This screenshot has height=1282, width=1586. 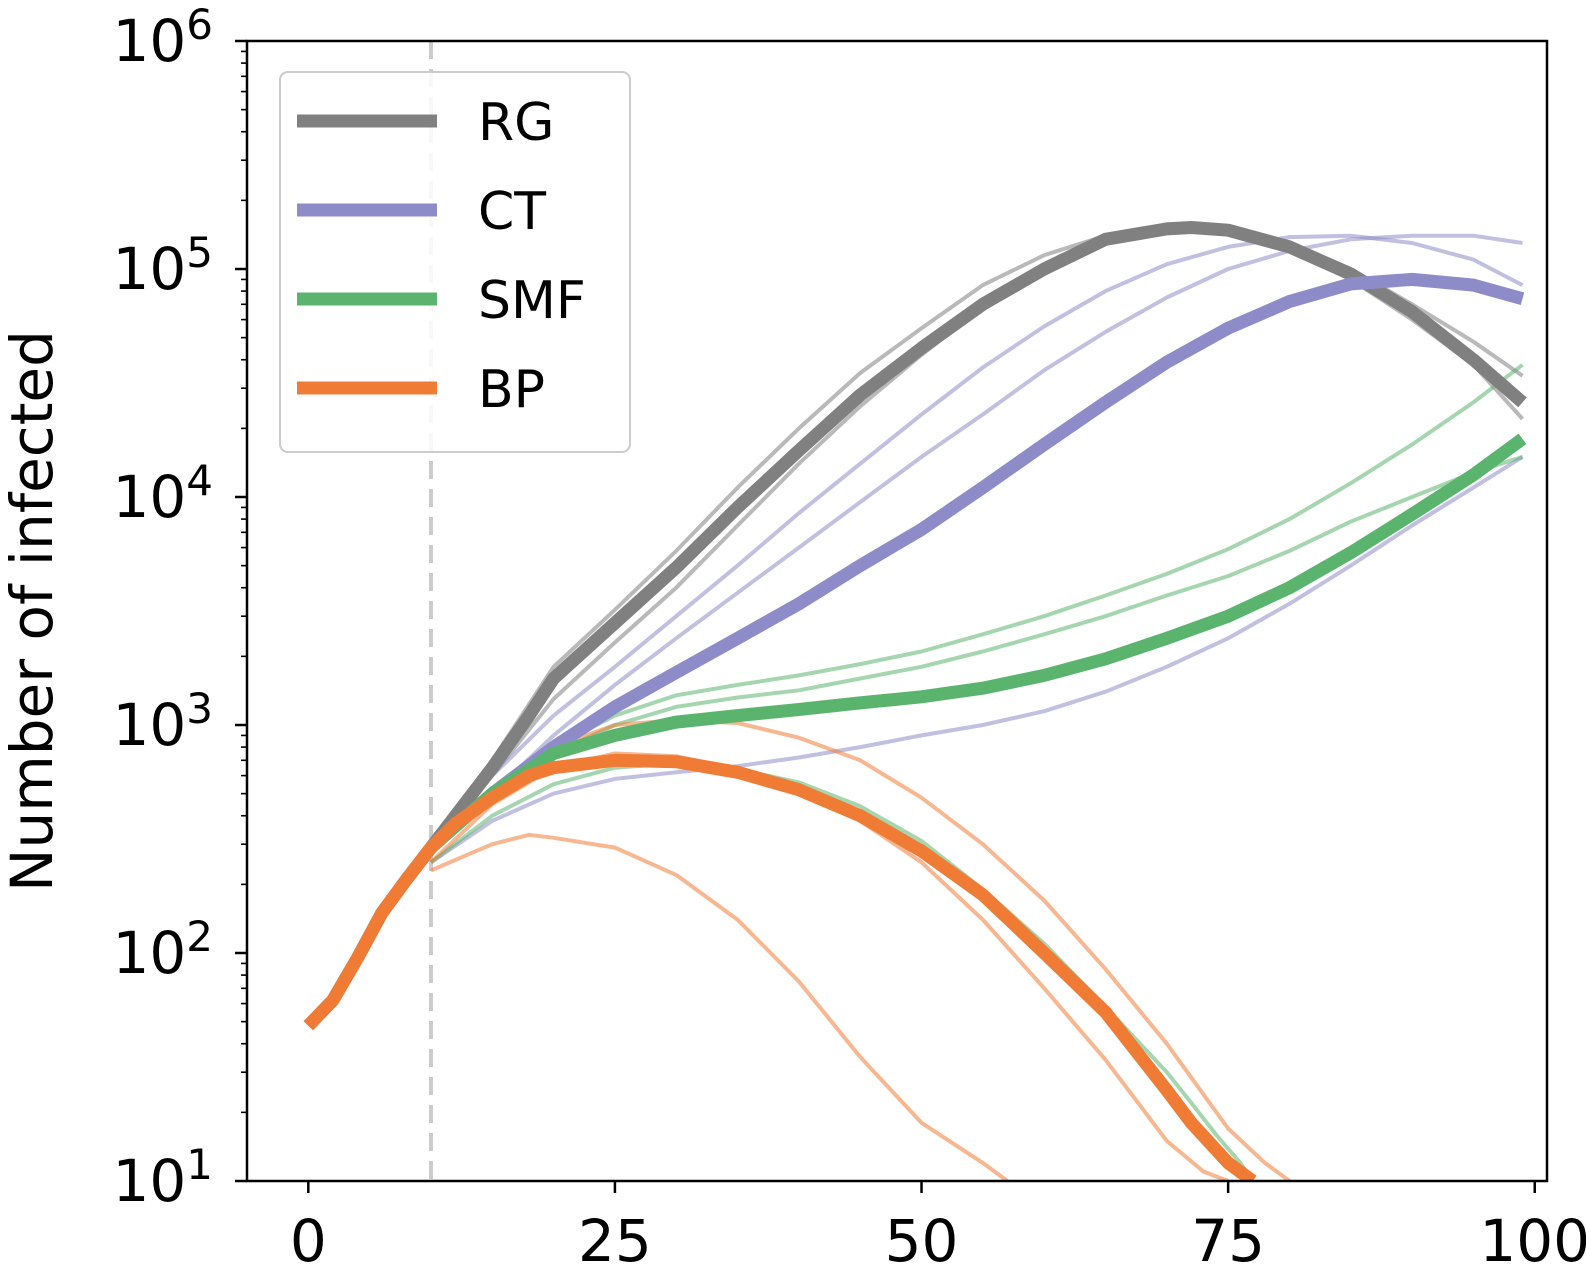 I want to click on legend: RG CT SMF BP, so click(x=455, y=262).